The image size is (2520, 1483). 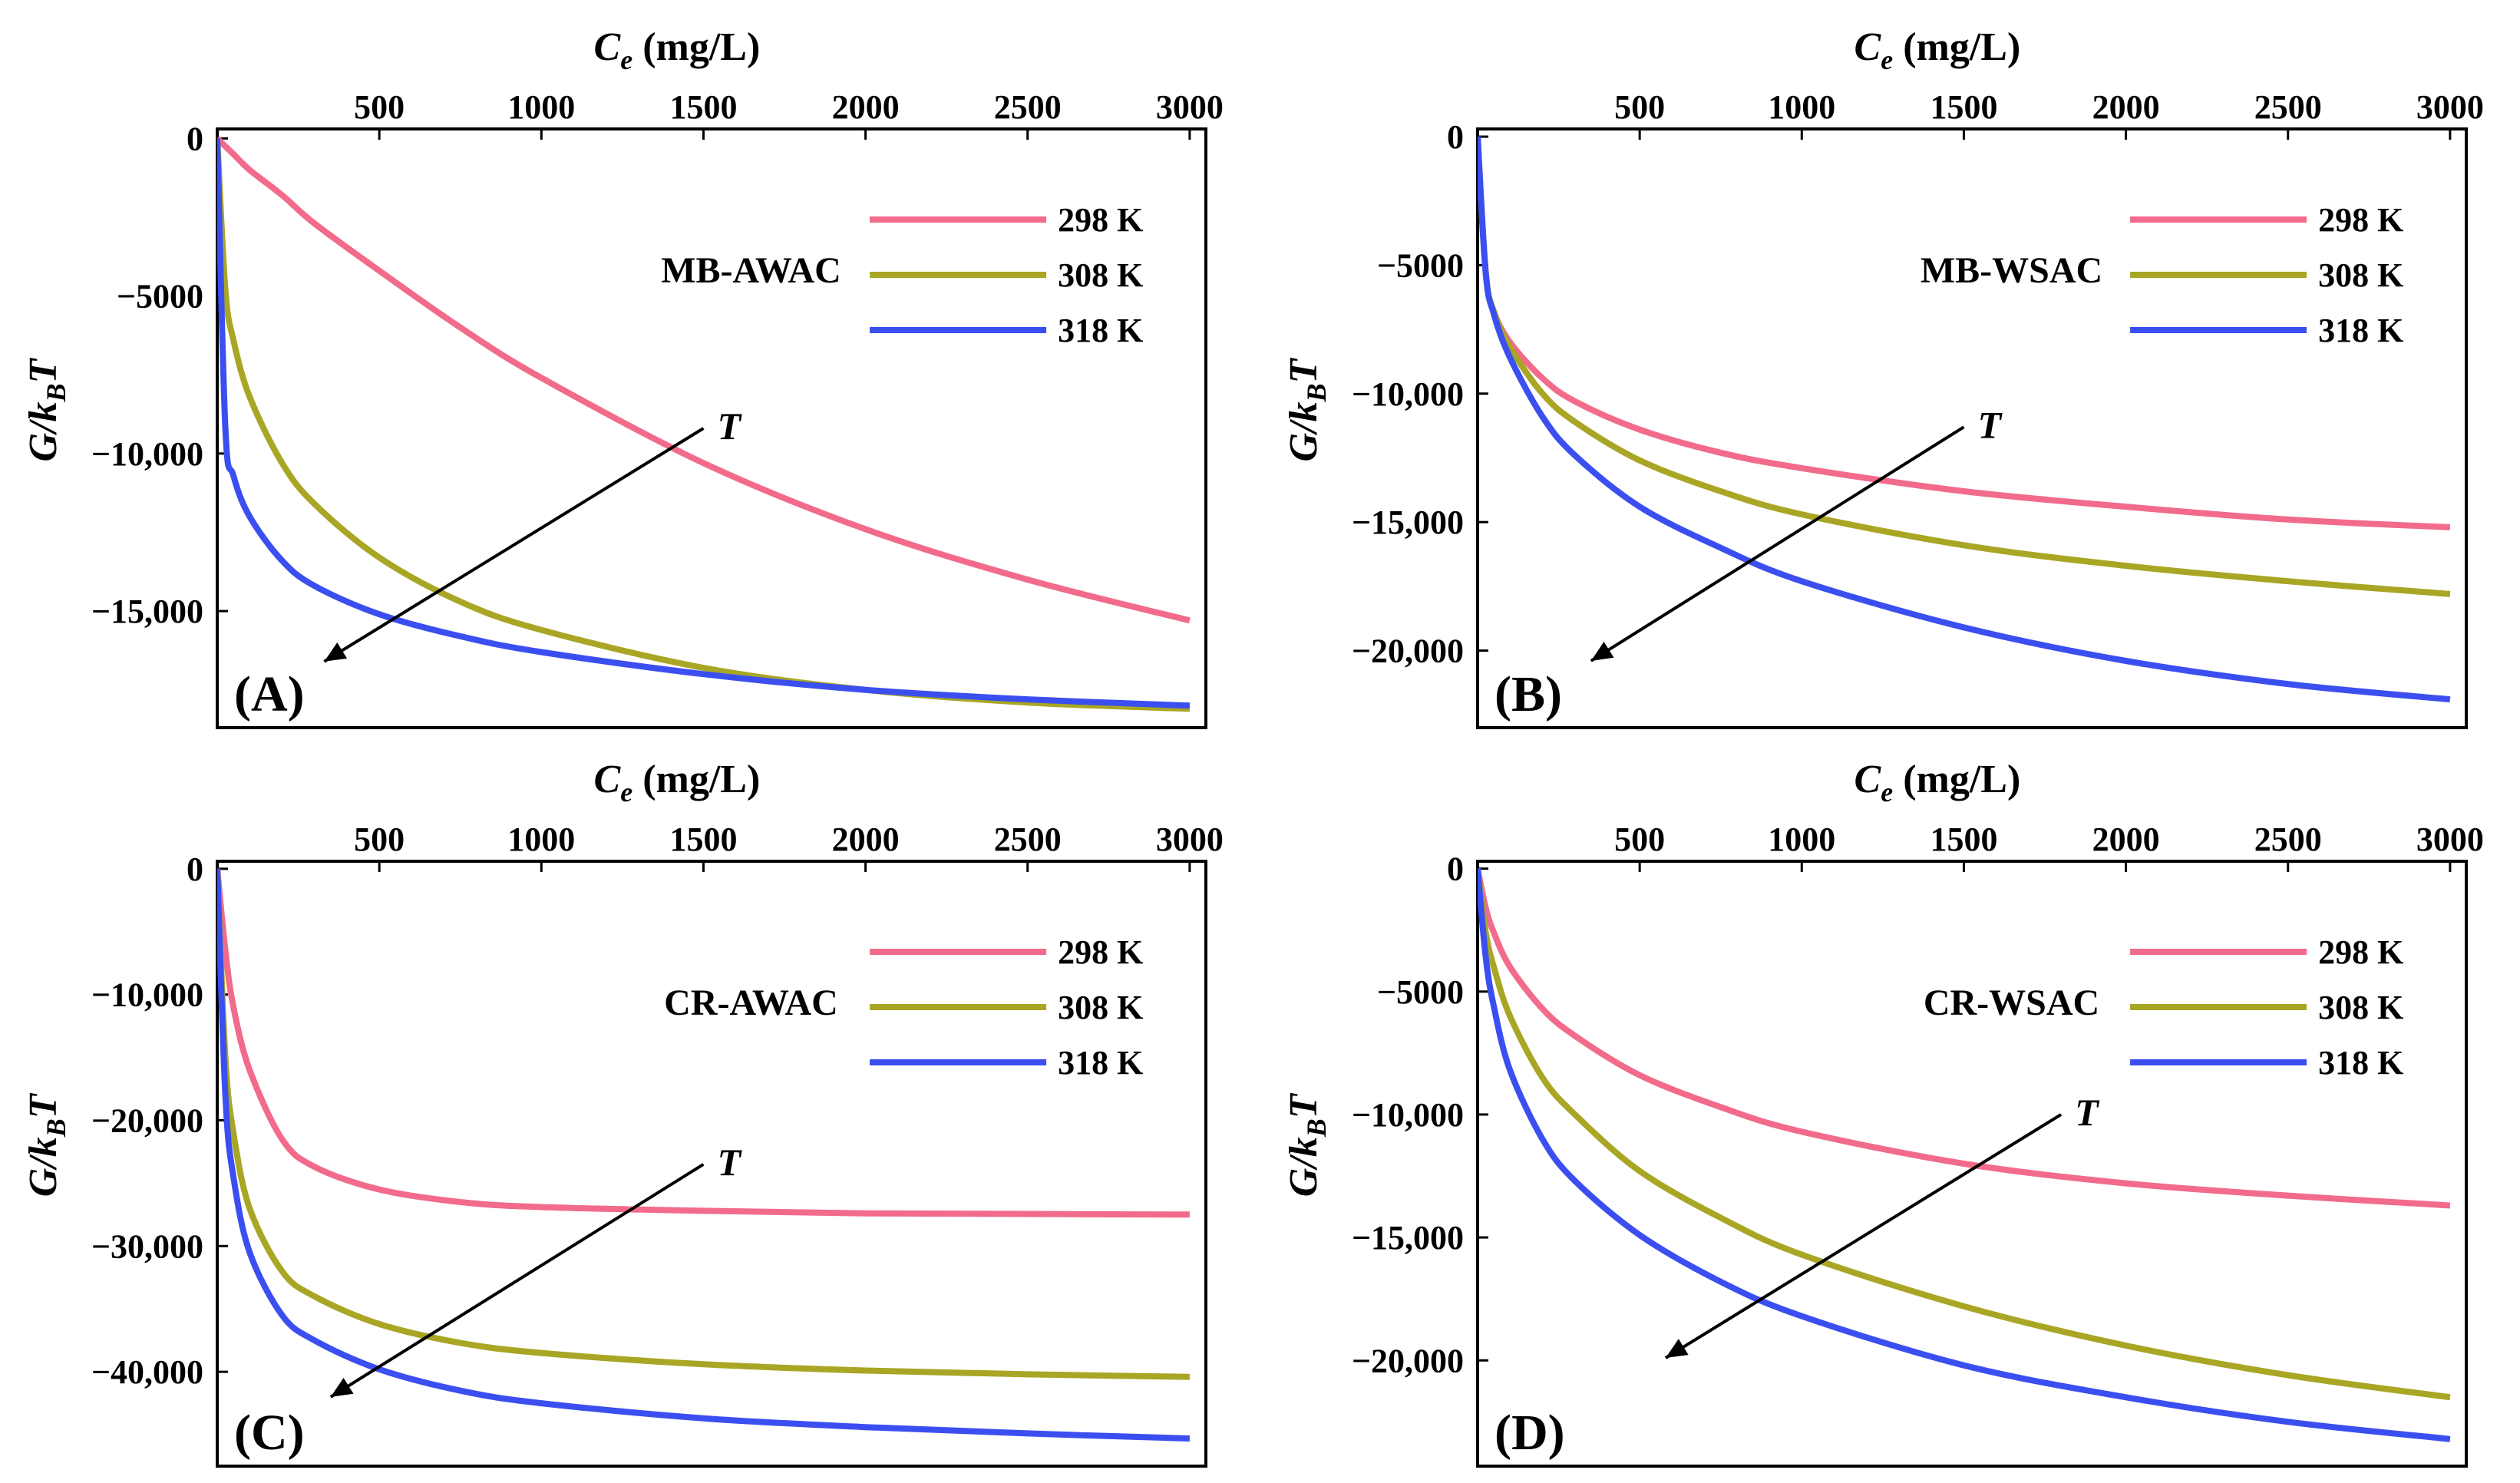 I want to click on sample-label: MB-WSAC, so click(x=2011, y=271).